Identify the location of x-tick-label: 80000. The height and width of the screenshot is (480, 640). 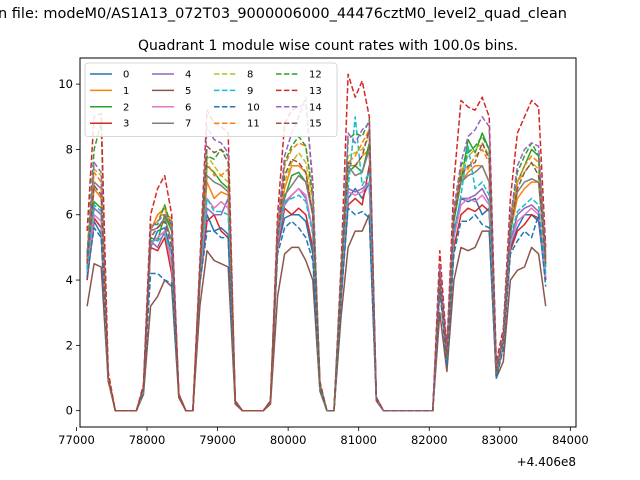
(288, 440).